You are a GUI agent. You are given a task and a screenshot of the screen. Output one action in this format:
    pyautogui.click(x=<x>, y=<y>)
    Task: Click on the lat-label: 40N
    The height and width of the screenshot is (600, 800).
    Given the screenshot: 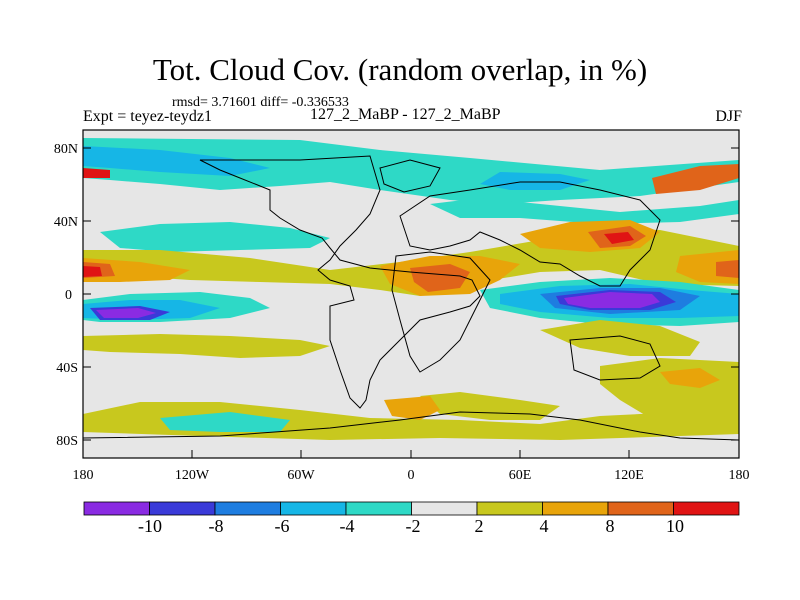 What is the action you would take?
    pyautogui.click(x=66, y=222)
    